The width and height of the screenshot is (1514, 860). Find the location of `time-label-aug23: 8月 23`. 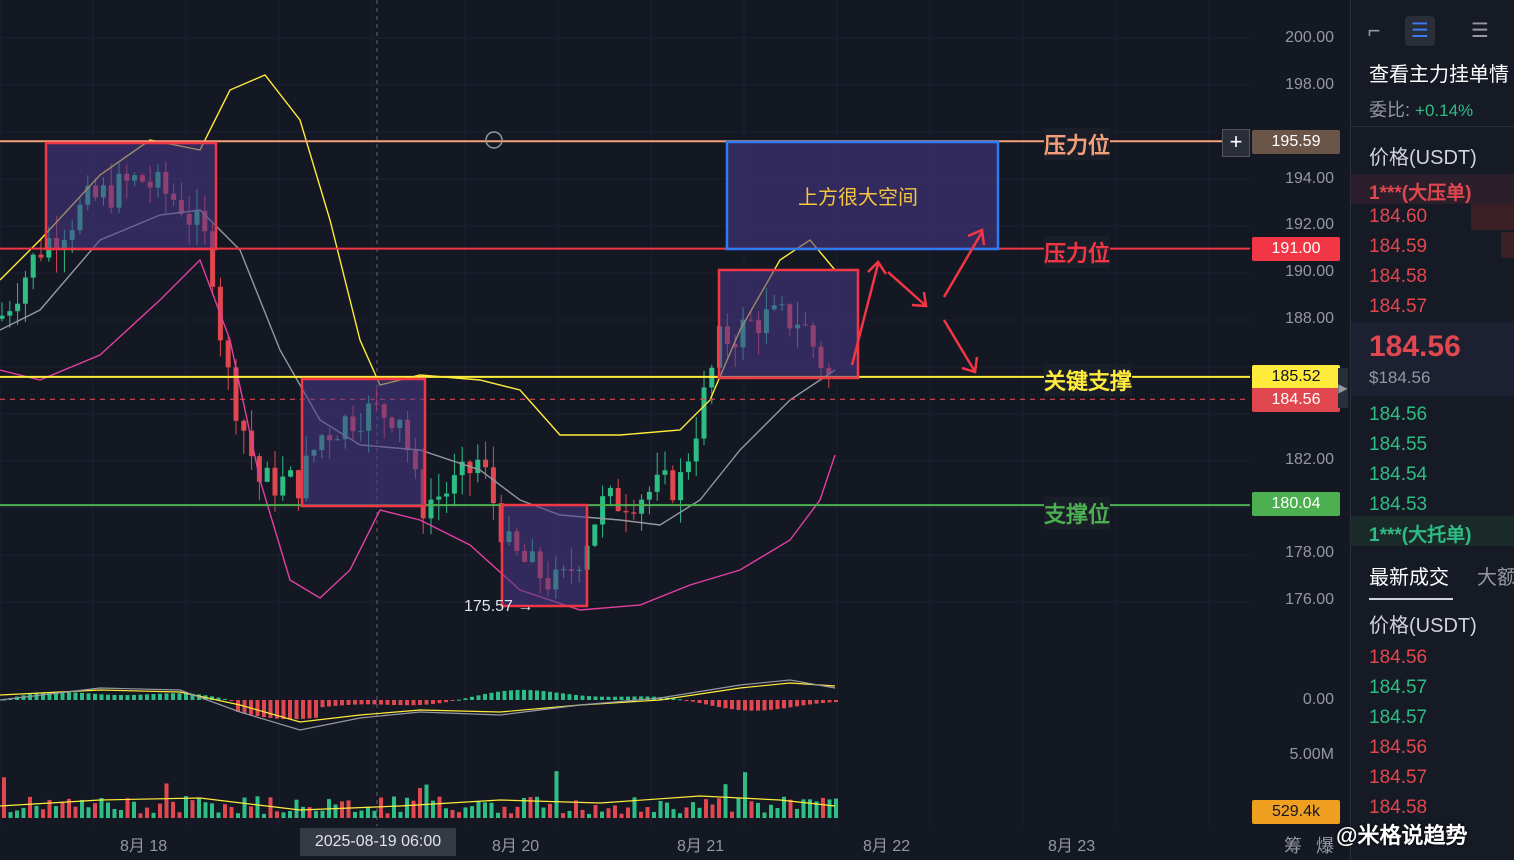

time-label-aug23: 8月 23 is located at coordinates (1072, 846).